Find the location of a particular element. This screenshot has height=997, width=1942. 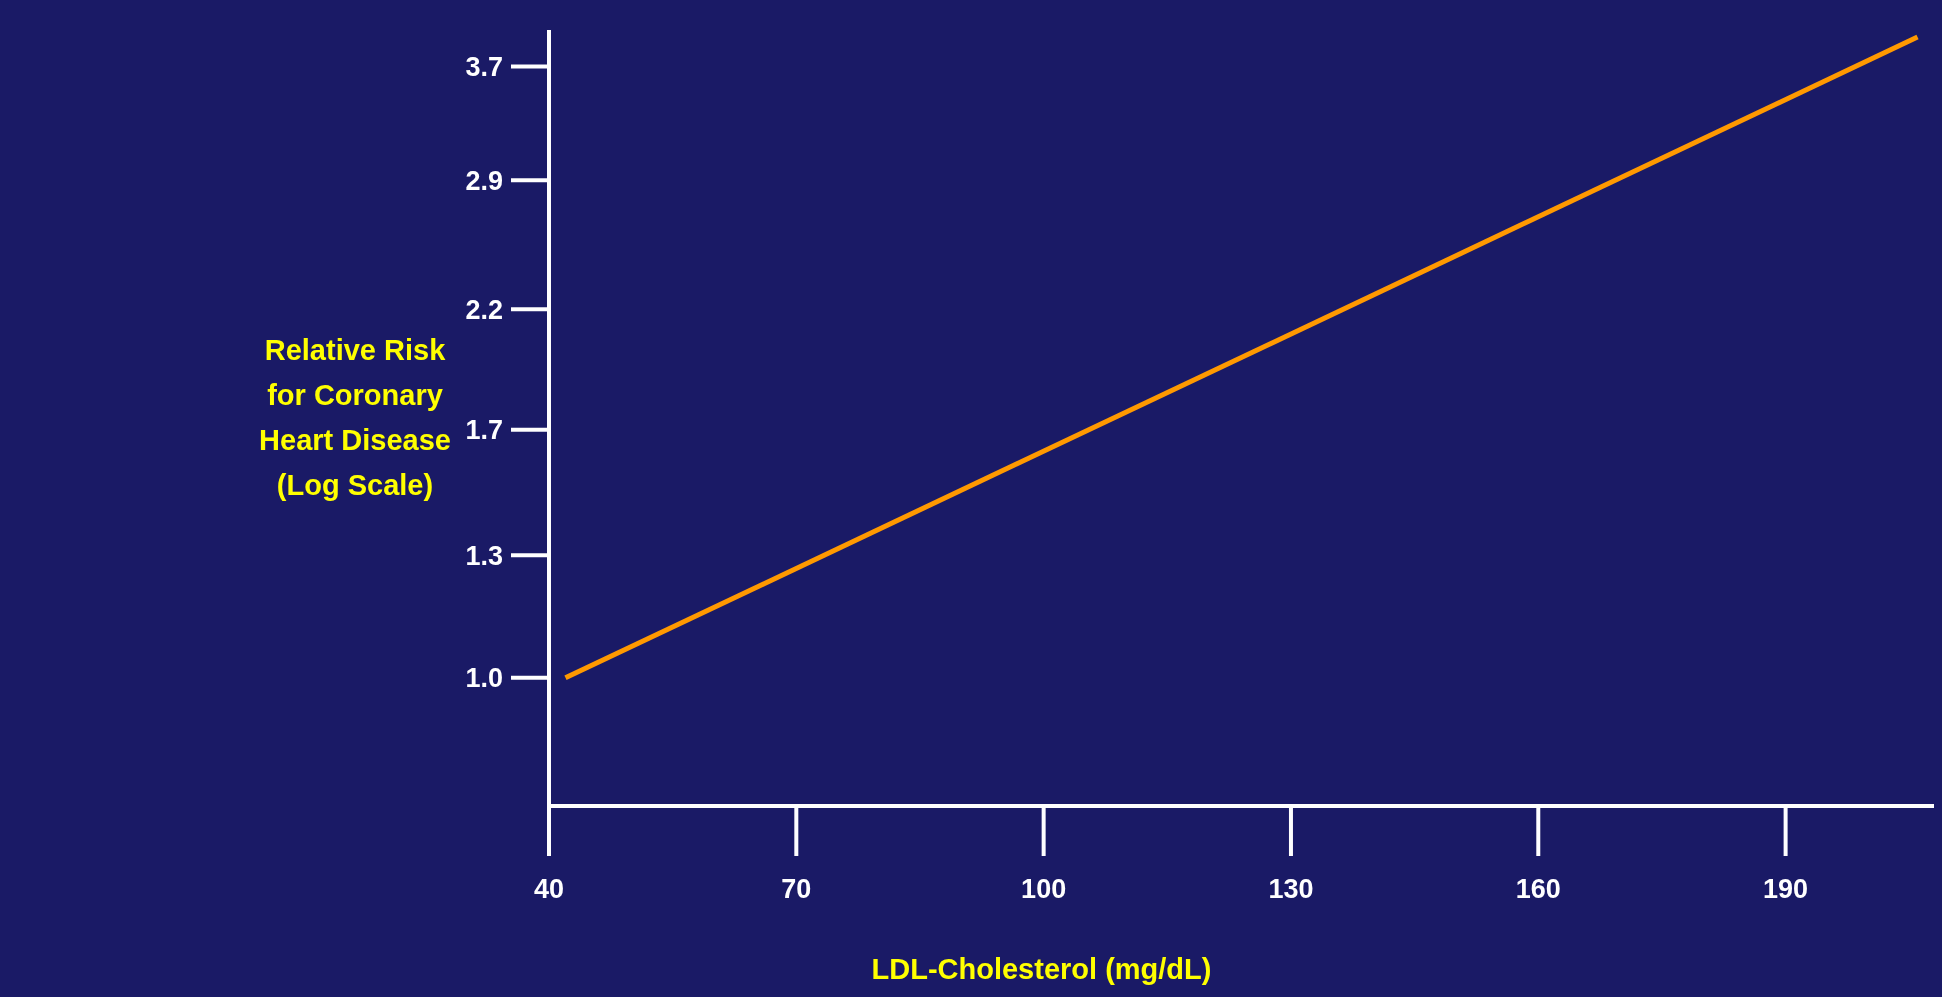

y-tick-label: 2.2 is located at coordinates (484, 309).